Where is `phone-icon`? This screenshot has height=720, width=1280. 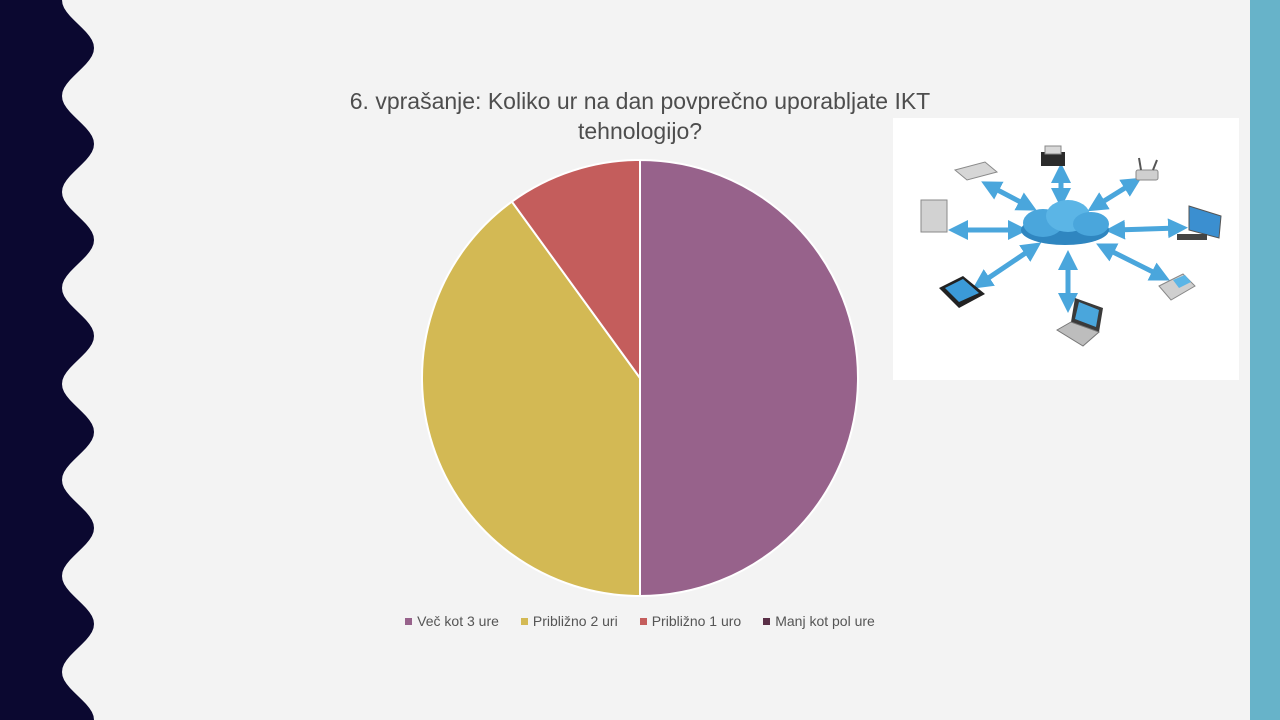 phone-icon is located at coordinates (1177, 287).